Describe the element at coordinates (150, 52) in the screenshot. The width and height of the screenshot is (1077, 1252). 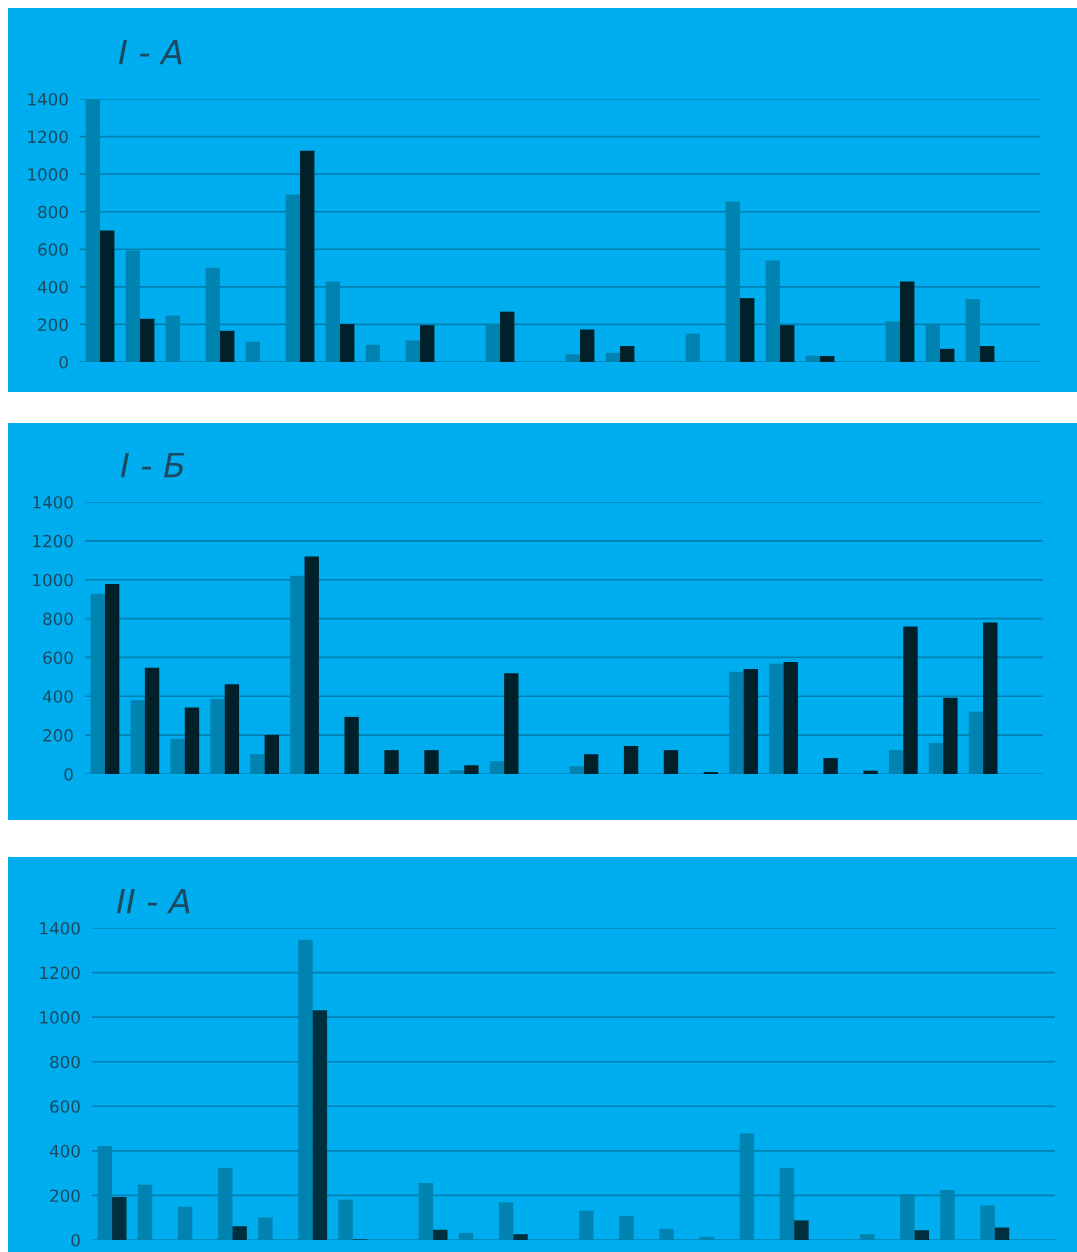
I see `chart-title: I - А` at that location.